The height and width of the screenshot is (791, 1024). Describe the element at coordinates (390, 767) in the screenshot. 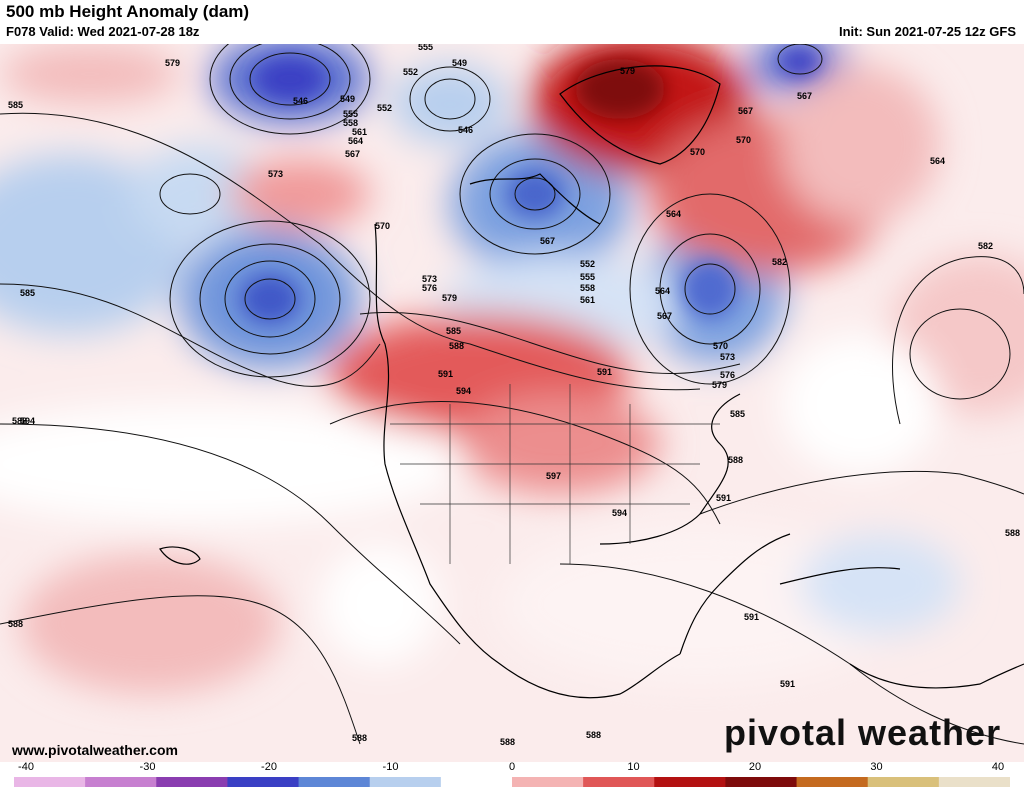

I see `color-scale-tick-label: -10` at that location.